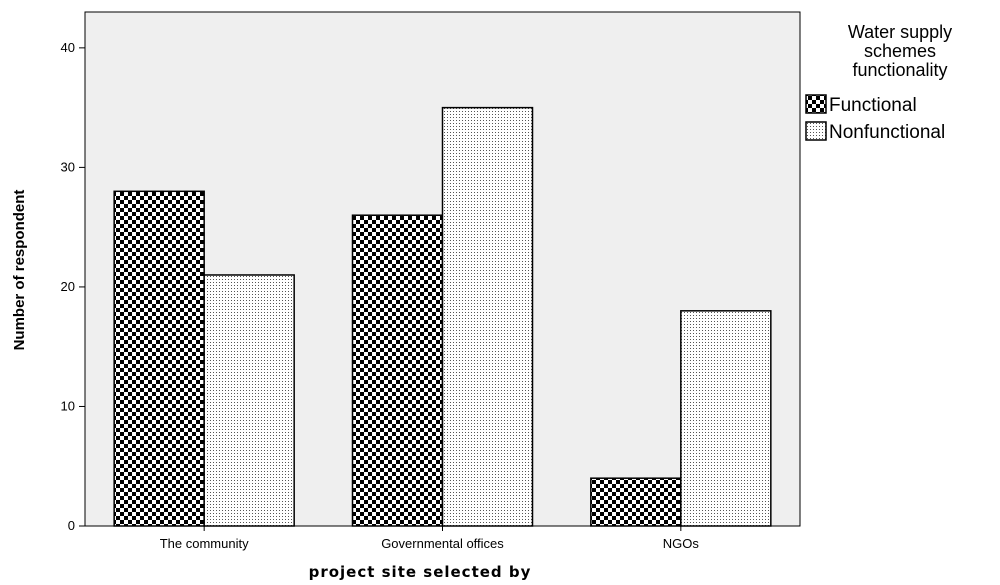 The width and height of the screenshot is (1000, 585). I want to click on legend-swatch-nonfunctional, so click(816, 131).